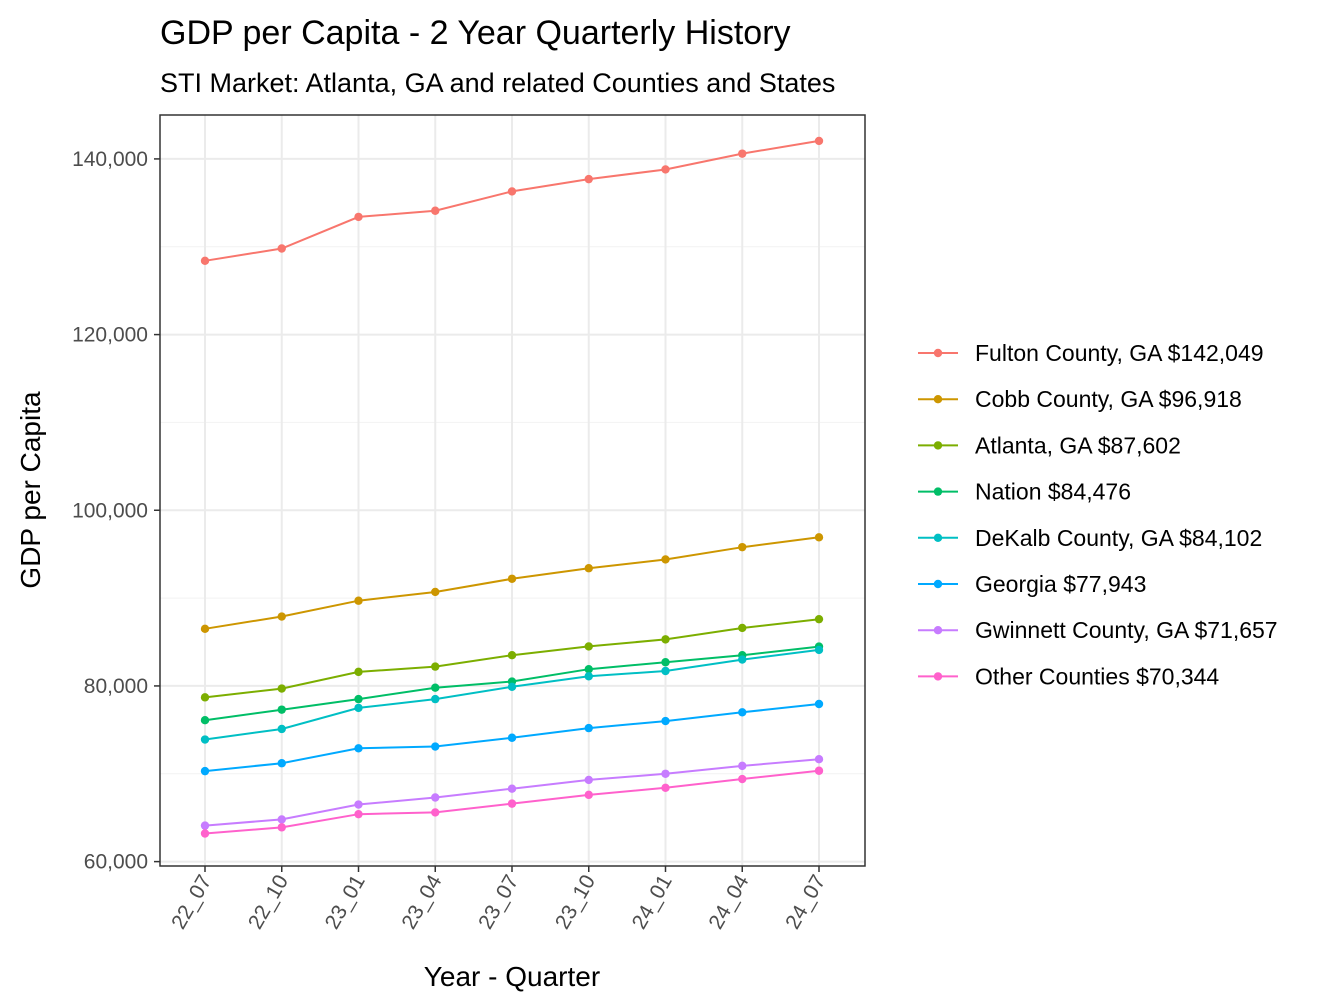 This screenshot has width=1344, height=1008. Describe the element at coordinates (30, 490) in the screenshot. I see `y-axis-title: GDP per Capita` at that location.